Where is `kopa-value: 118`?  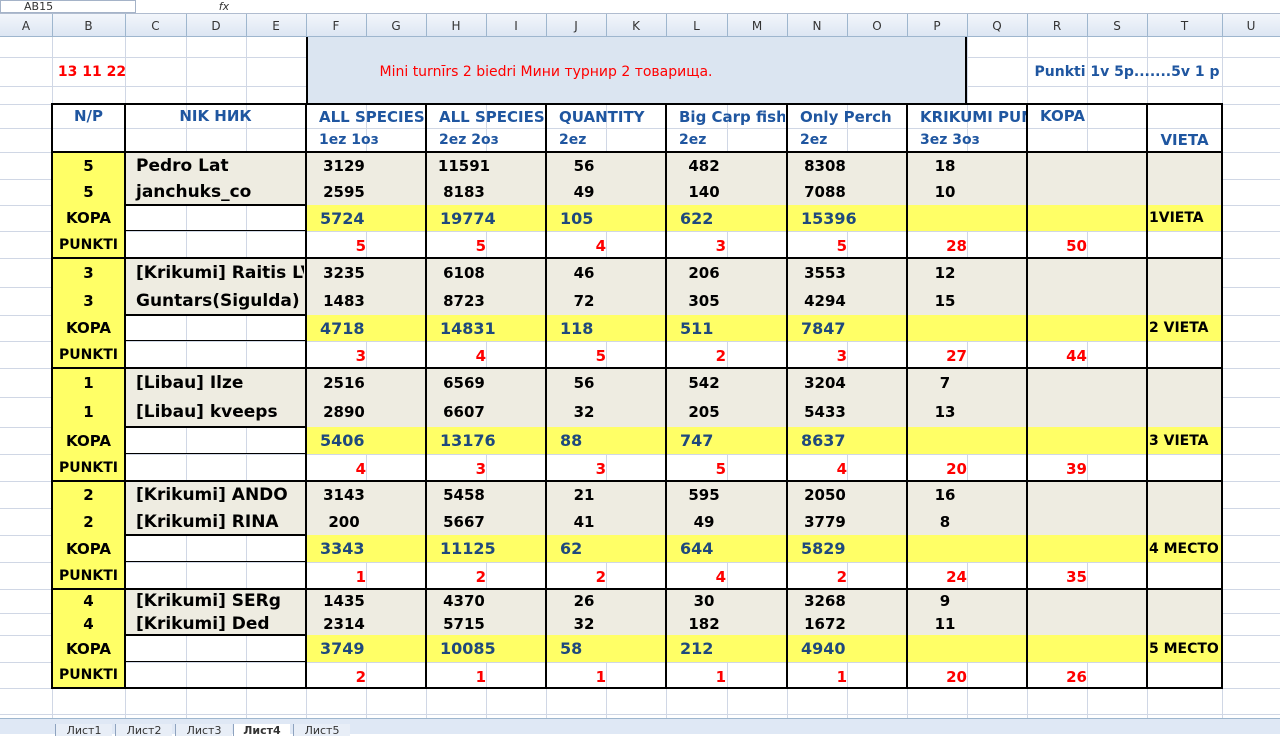
kopa-value: 118 is located at coordinates (577, 328).